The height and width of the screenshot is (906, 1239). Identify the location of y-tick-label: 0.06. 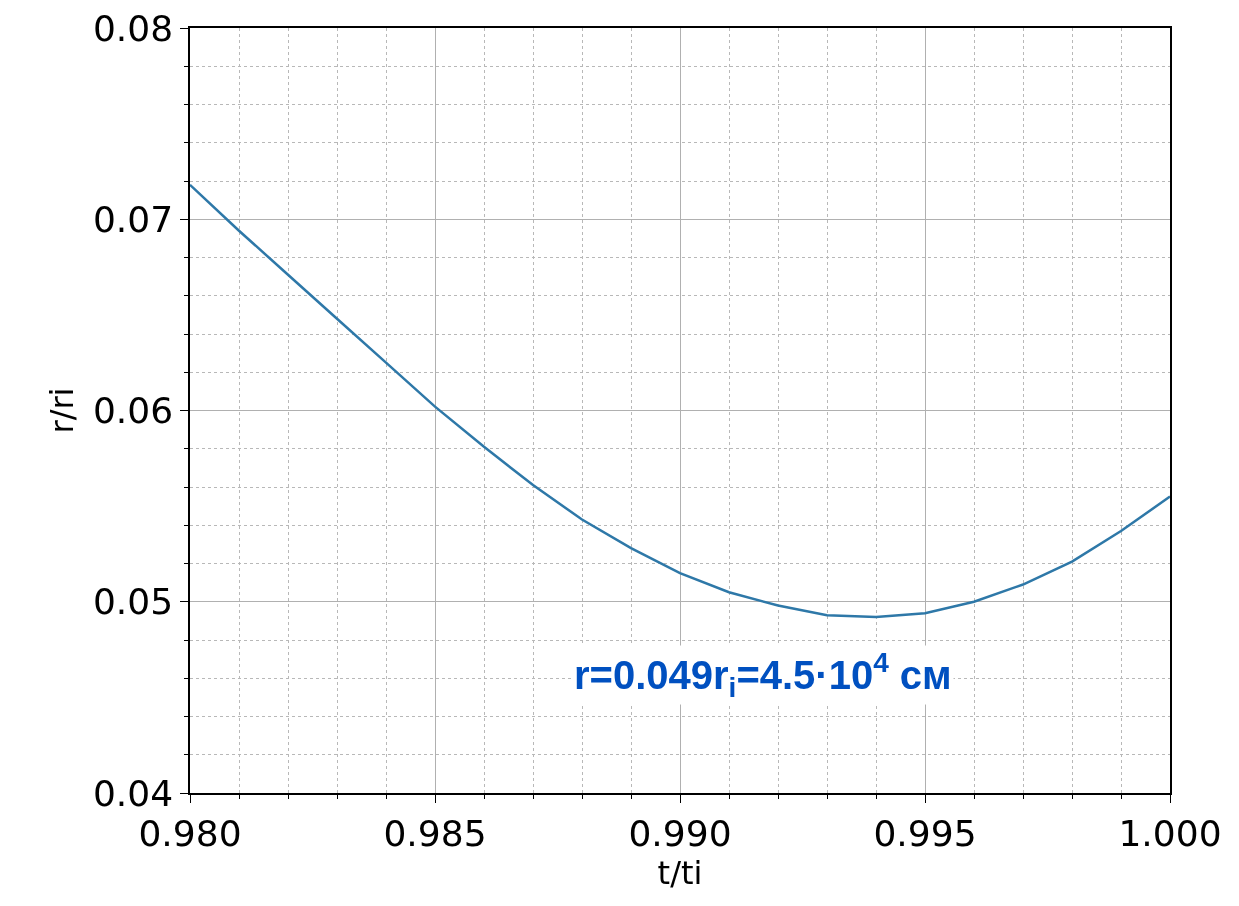
(133, 411).